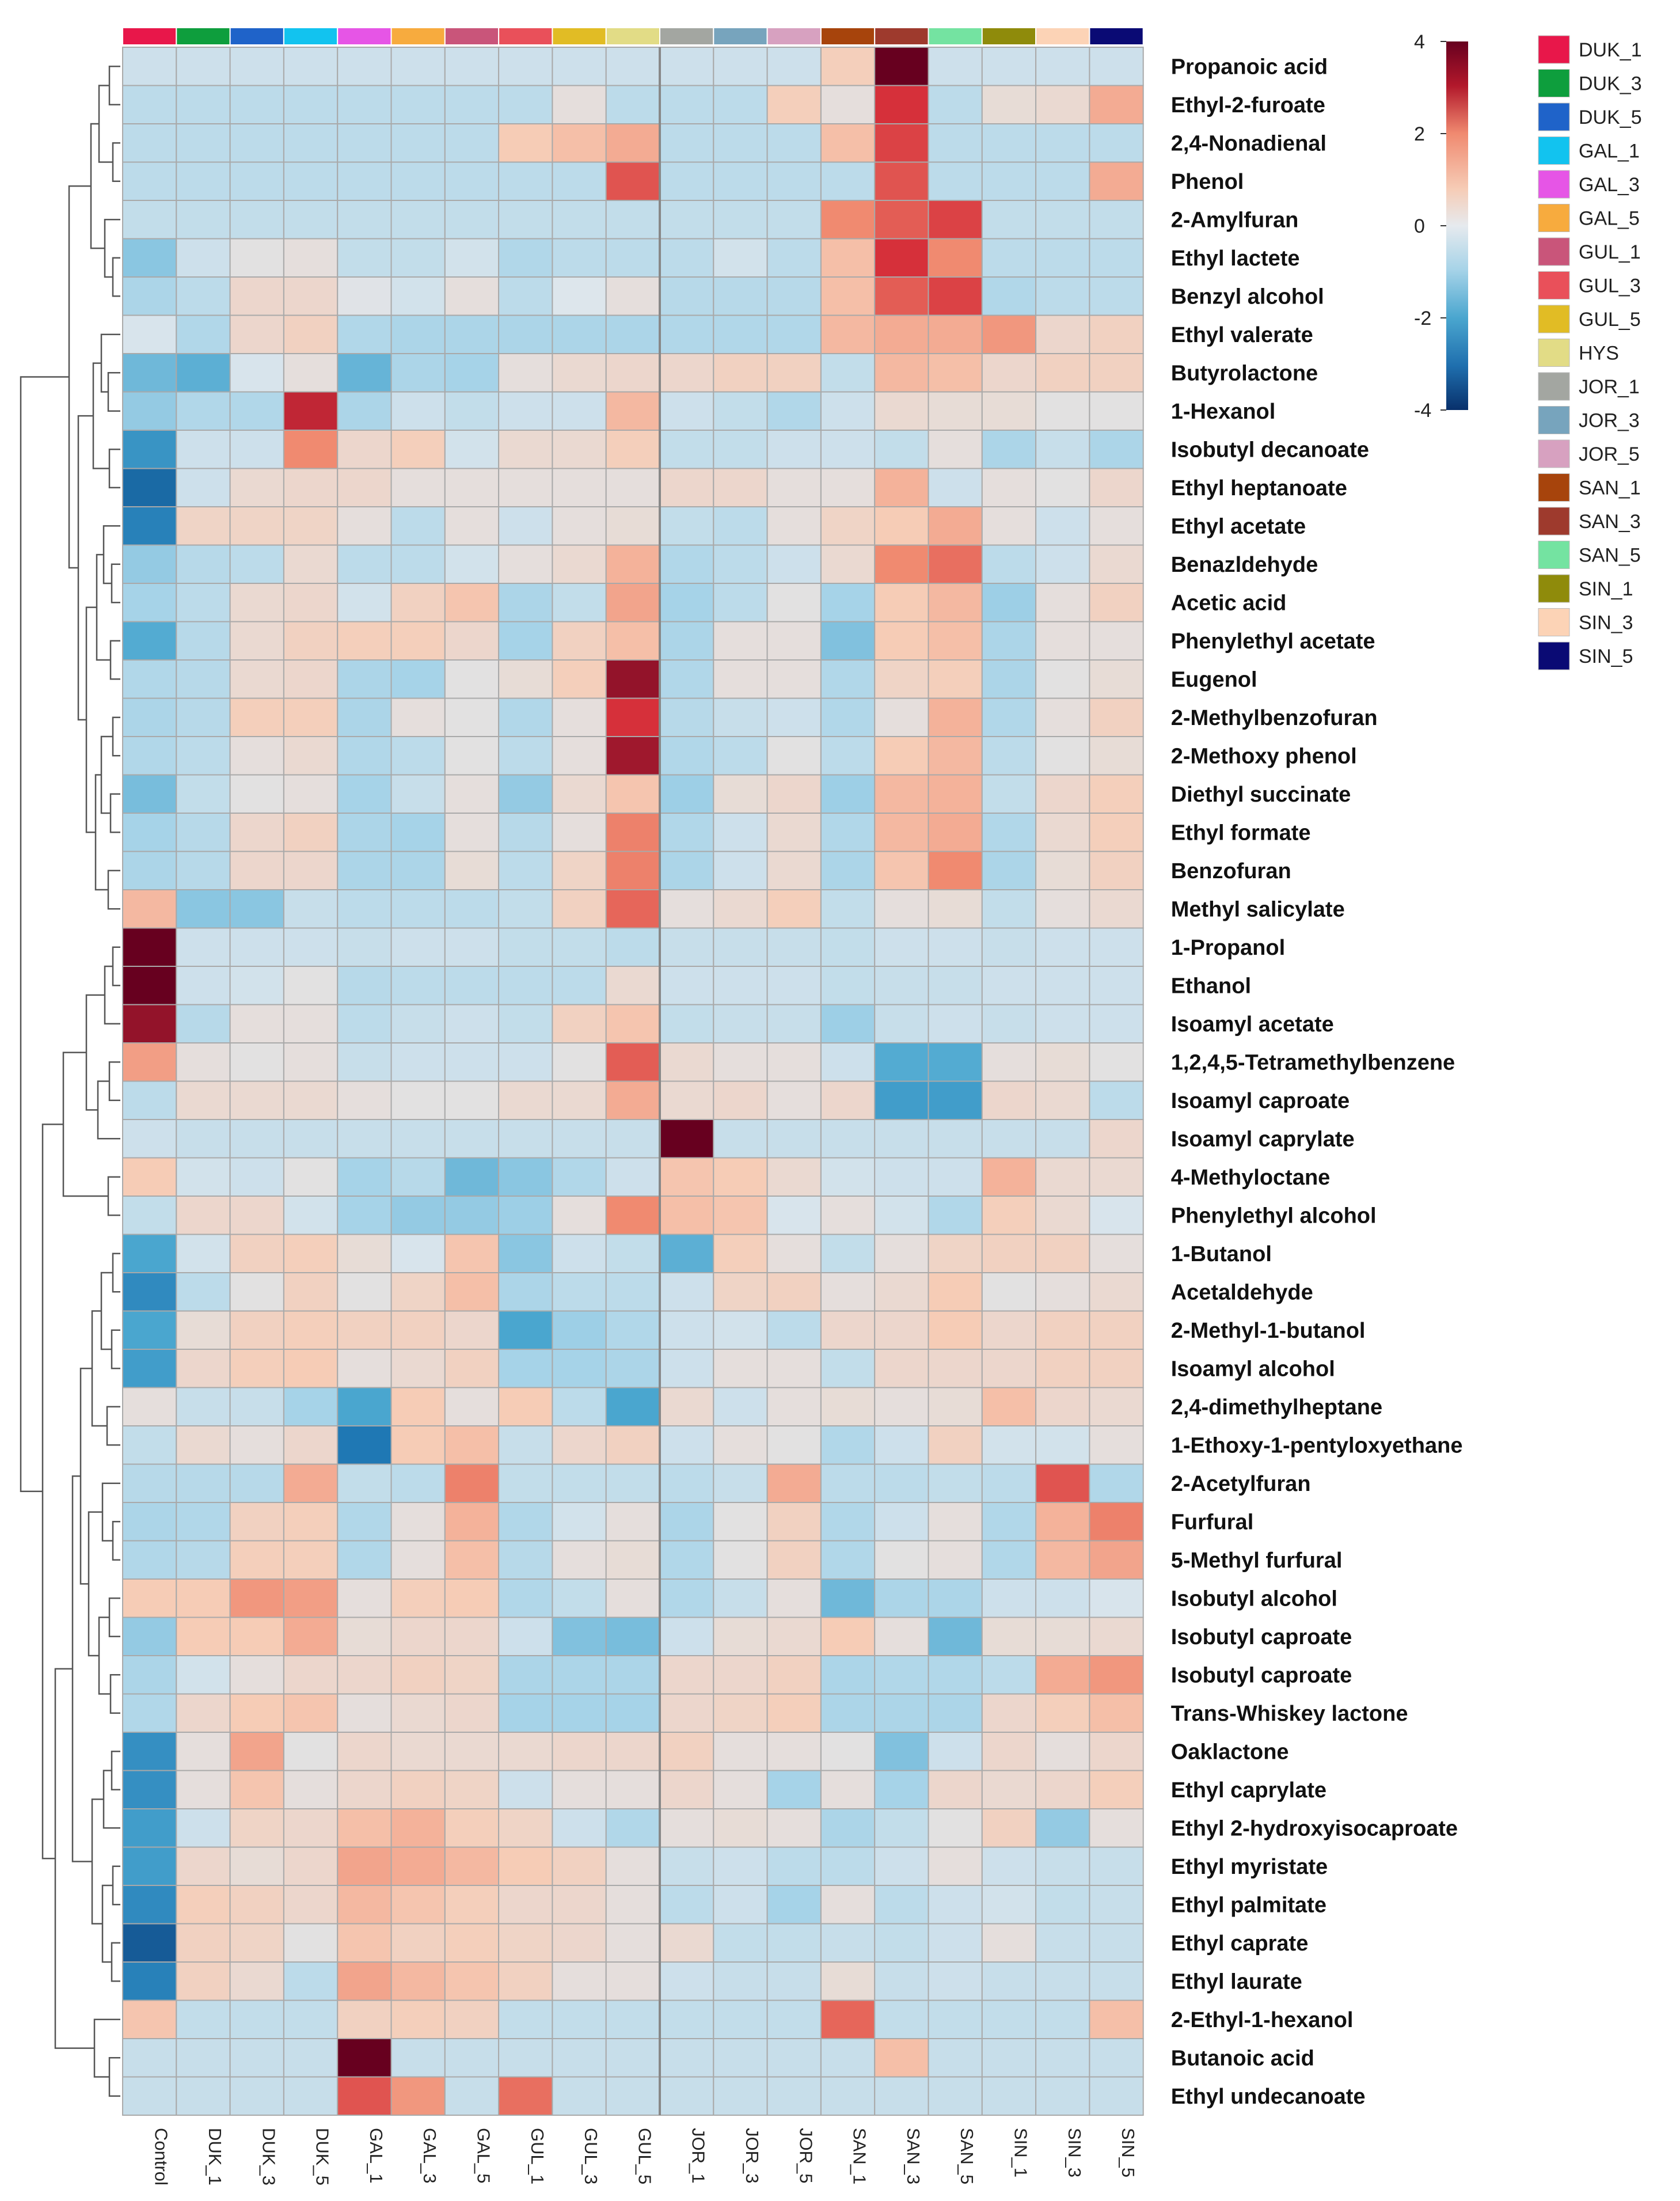  Describe the element at coordinates (483, 2156) in the screenshot. I see `column-label: GAL_5` at that location.